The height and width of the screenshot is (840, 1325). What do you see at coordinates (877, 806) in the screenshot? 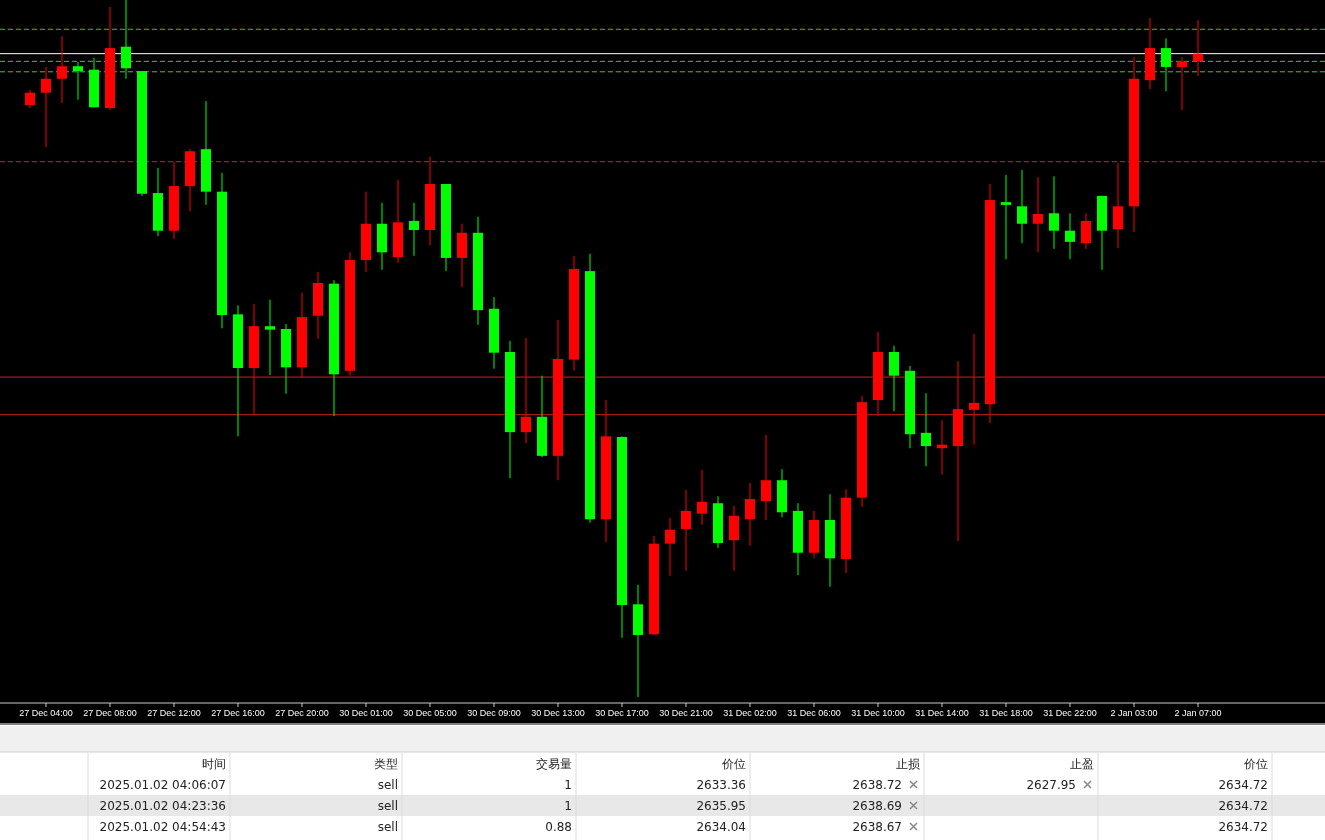
I see `text: 2638.69` at bounding box center [877, 806].